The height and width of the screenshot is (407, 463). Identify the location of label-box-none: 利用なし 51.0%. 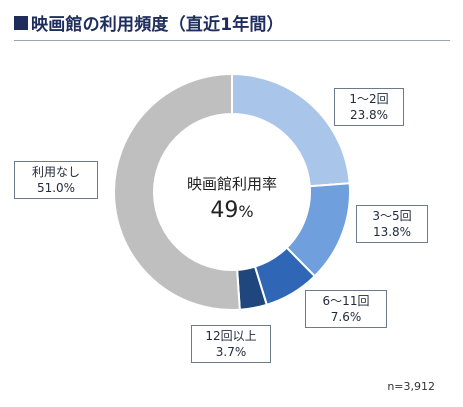
(56, 180).